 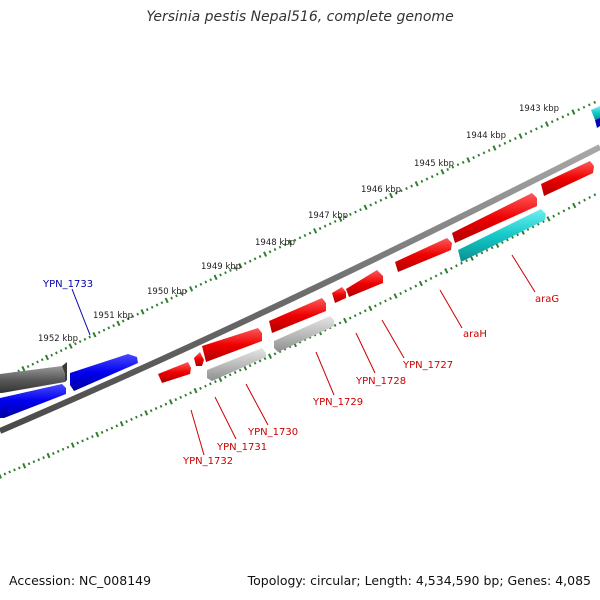 I want to click on gene-blue-reverse, so click(x=33, y=401).